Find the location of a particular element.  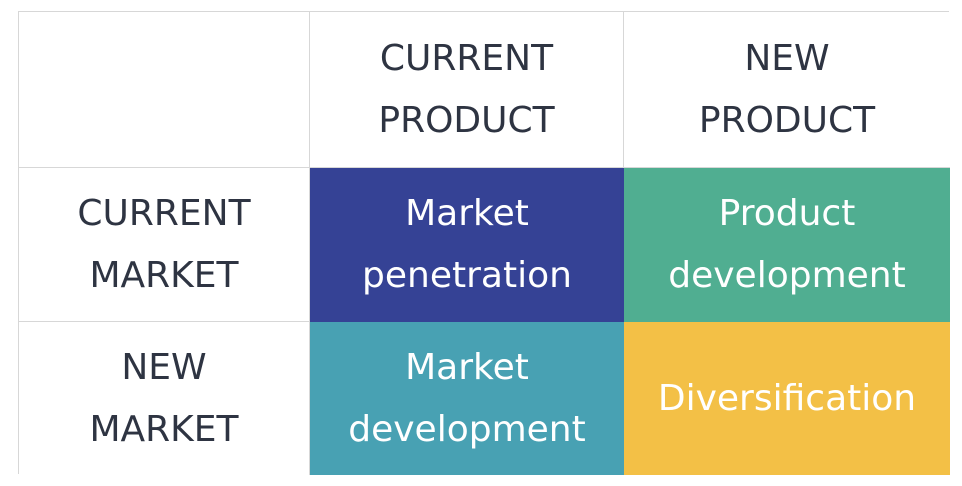

cell-product-development: Product development is located at coordinates (787, 245).